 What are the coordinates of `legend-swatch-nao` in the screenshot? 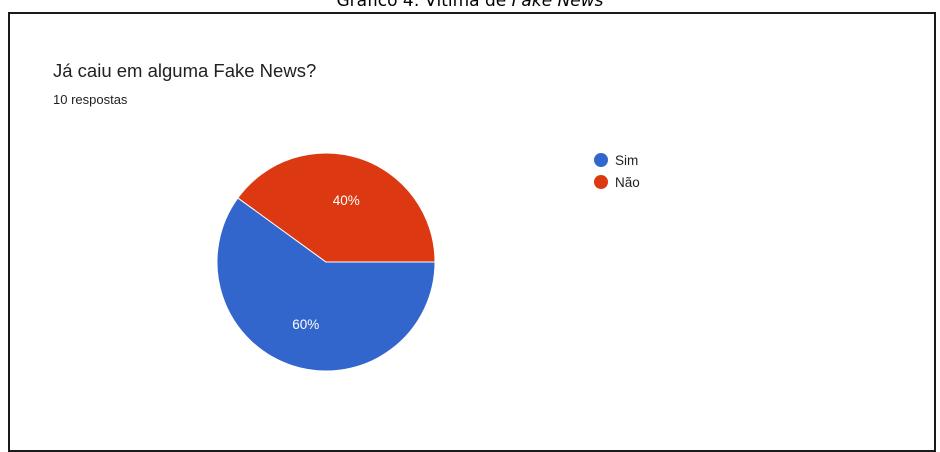 It's located at (601, 182).